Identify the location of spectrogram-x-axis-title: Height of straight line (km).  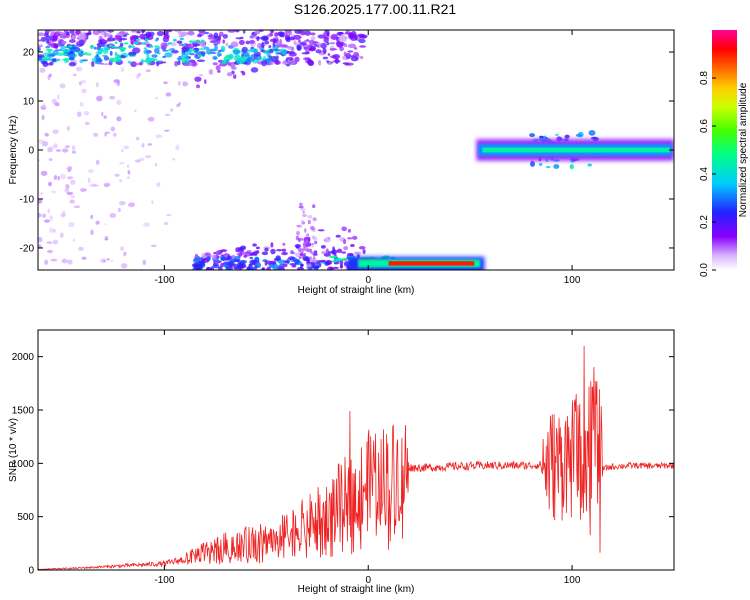
(356, 290).